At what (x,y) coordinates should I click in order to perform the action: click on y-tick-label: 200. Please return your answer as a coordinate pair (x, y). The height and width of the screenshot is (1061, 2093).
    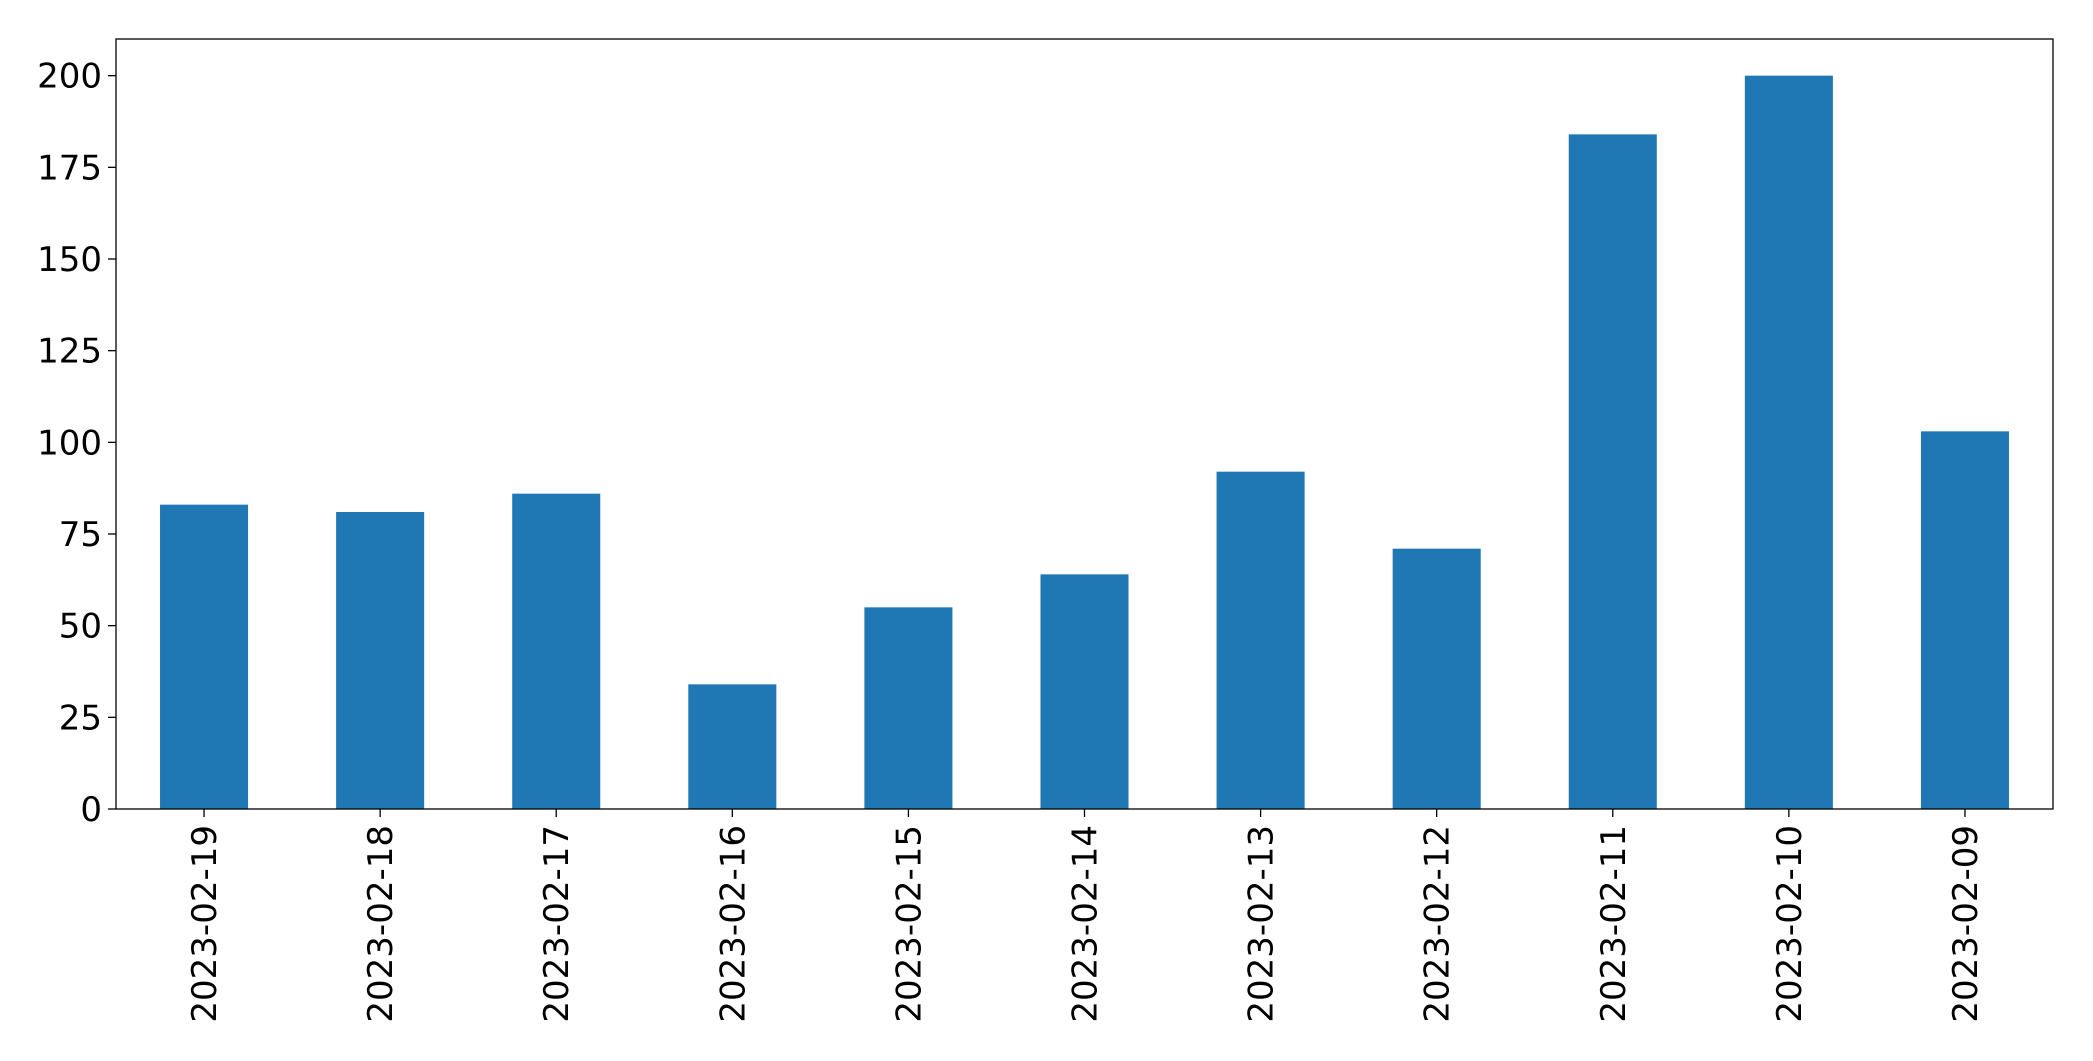
    Looking at the image, I should click on (69, 77).